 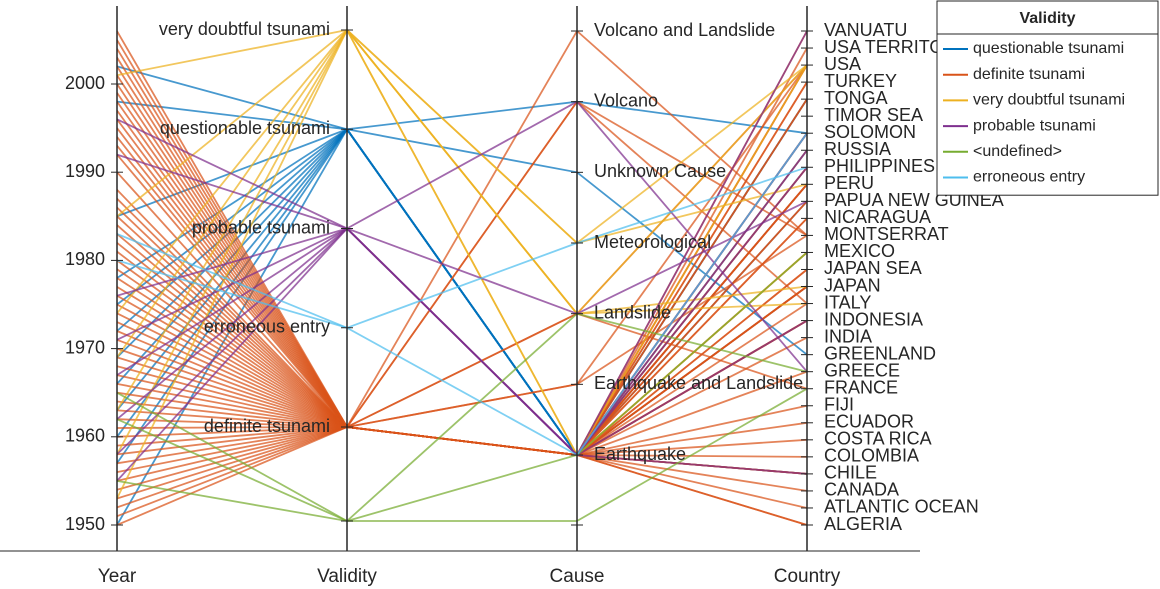 I want to click on validity-tick-label-very-doubtful-tsunami: very doubtful tsunami, so click(x=244, y=29).